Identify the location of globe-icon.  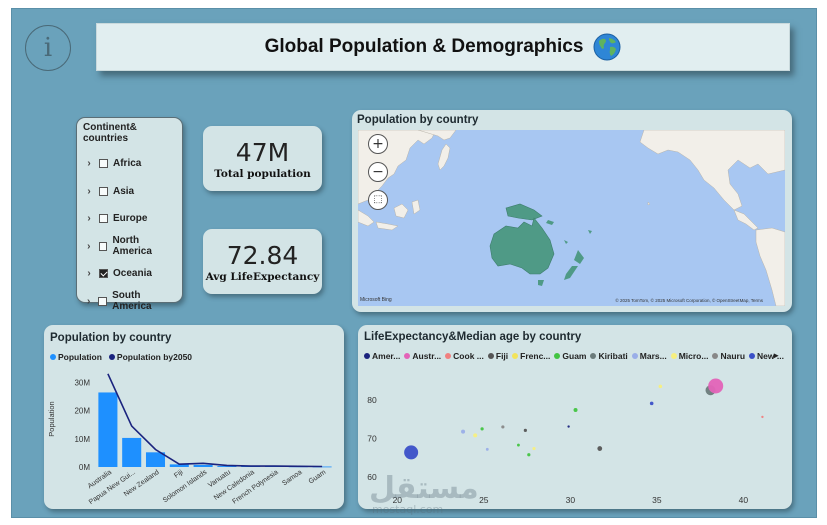
(607, 47).